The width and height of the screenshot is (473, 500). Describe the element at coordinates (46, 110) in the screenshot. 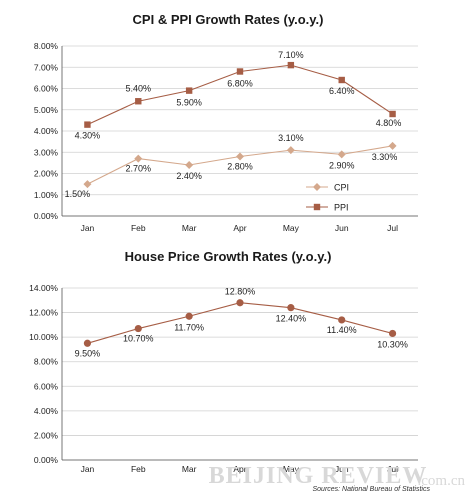

I see `cpi-ppi-y-tick-label: 5.00%` at that location.